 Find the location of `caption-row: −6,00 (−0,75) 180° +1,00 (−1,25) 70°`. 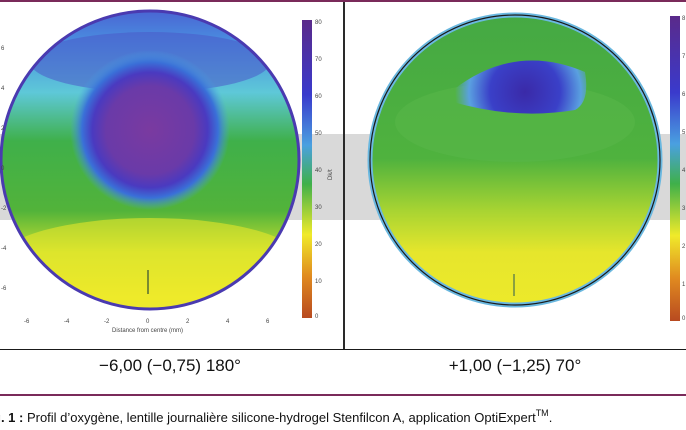

caption-row: −6,00 (−0,75) 180° +1,00 (−1,25) 70° is located at coordinates (343, 371).